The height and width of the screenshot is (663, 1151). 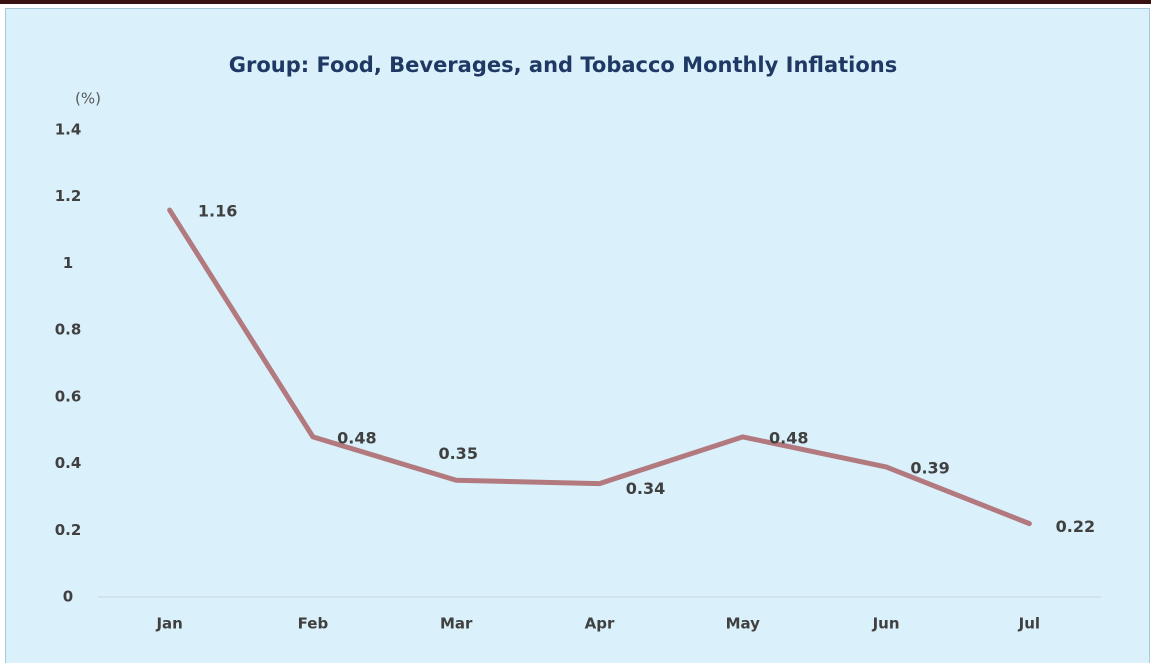 What do you see at coordinates (168, 624) in the screenshot?
I see `x-tick-label: Jan` at bounding box center [168, 624].